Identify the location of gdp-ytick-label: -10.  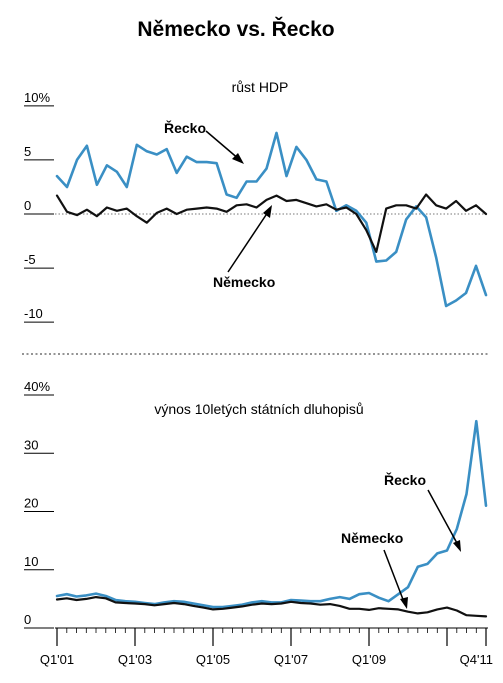
(33, 313).